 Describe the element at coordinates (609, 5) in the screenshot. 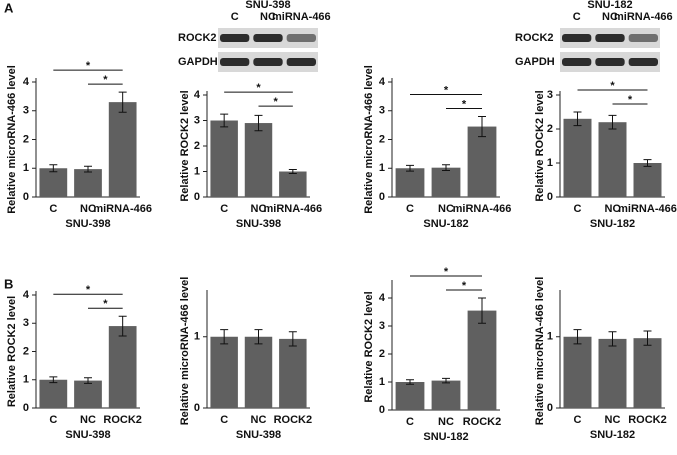

I see `blot-title: SNU-182` at that location.